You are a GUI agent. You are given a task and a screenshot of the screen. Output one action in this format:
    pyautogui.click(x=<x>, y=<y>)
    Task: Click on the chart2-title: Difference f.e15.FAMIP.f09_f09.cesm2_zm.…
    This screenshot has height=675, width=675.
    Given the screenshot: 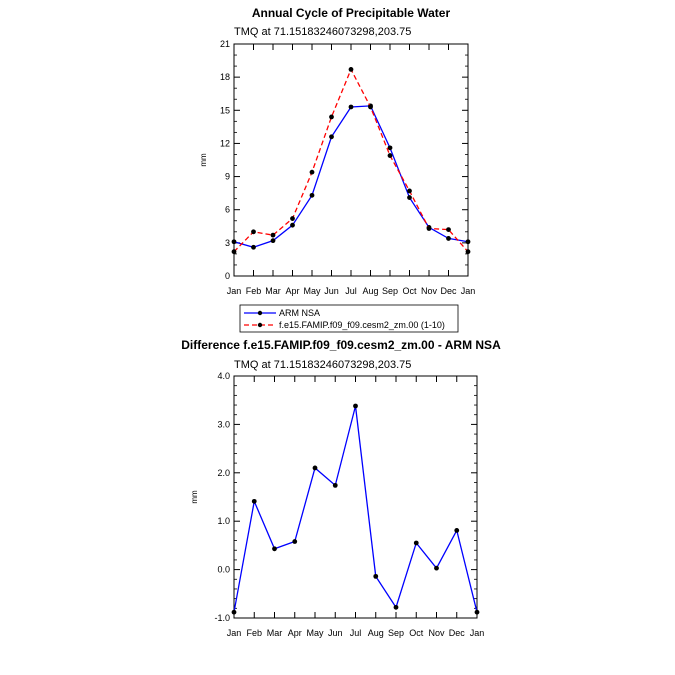 What is the action you would take?
    pyautogui.click(x=341, y=345)
    